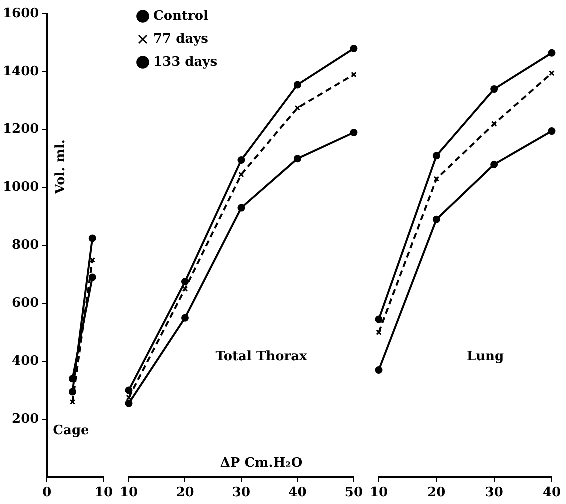  Describe the element at coordinates (262, 356) in the screenshot. I see `annotation: Total Thorax` at that location.